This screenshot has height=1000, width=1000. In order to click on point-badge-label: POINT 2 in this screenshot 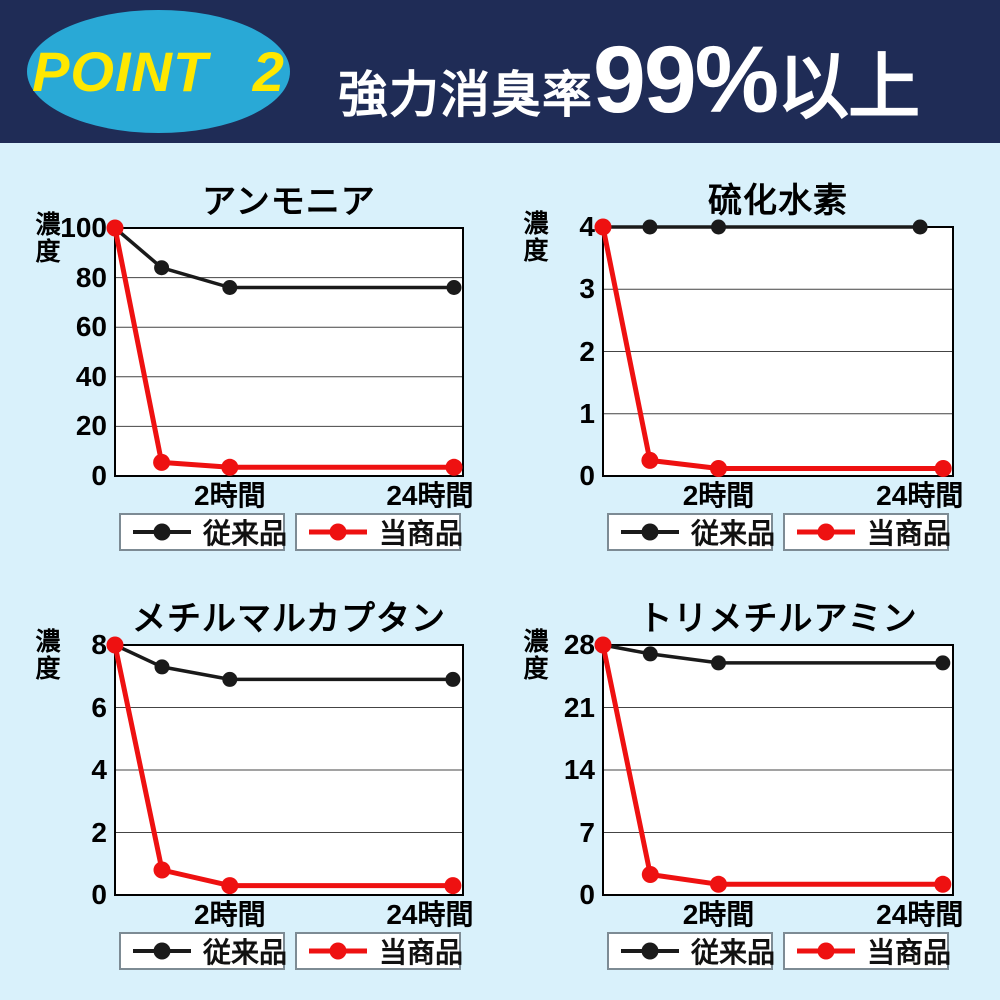, I will do `click(158, 71)`.